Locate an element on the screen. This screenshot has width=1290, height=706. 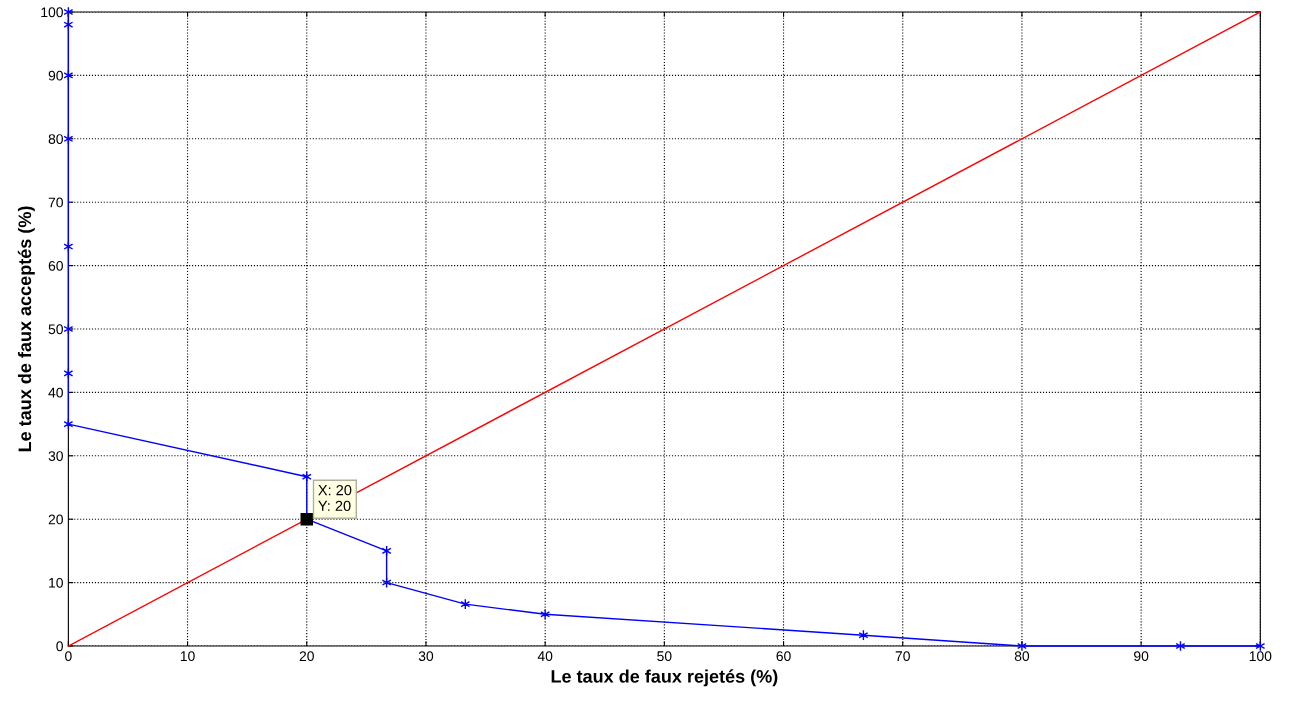
y-tick-label: 0 is located at coordinates (59, 646).